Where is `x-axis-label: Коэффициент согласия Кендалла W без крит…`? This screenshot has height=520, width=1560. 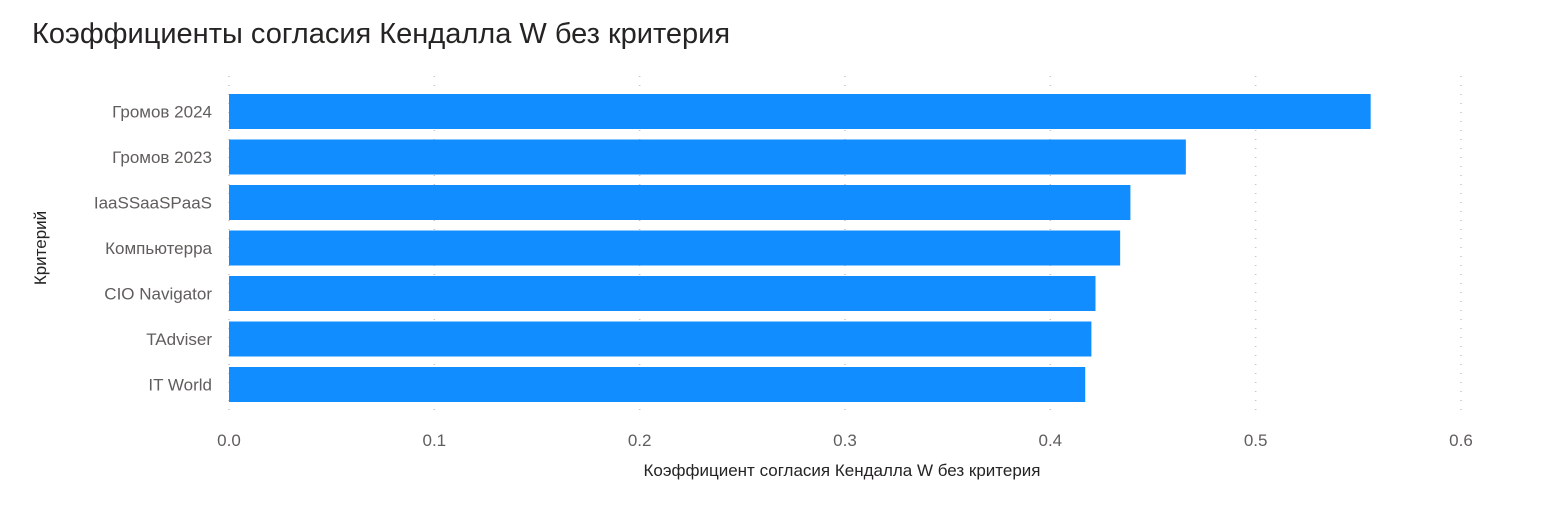 x-axis-label: Коэффициент согласия Кендалла W без крит… is located at coordinates (841, 470).